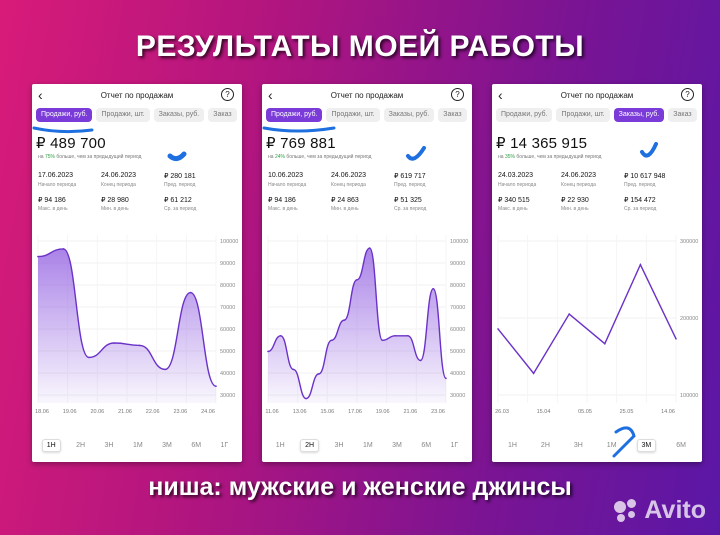 Image resolution: width=720 pixels, height=535 pixels. I want to click on stat-value: ₽ 280 181, so click(180, 176).